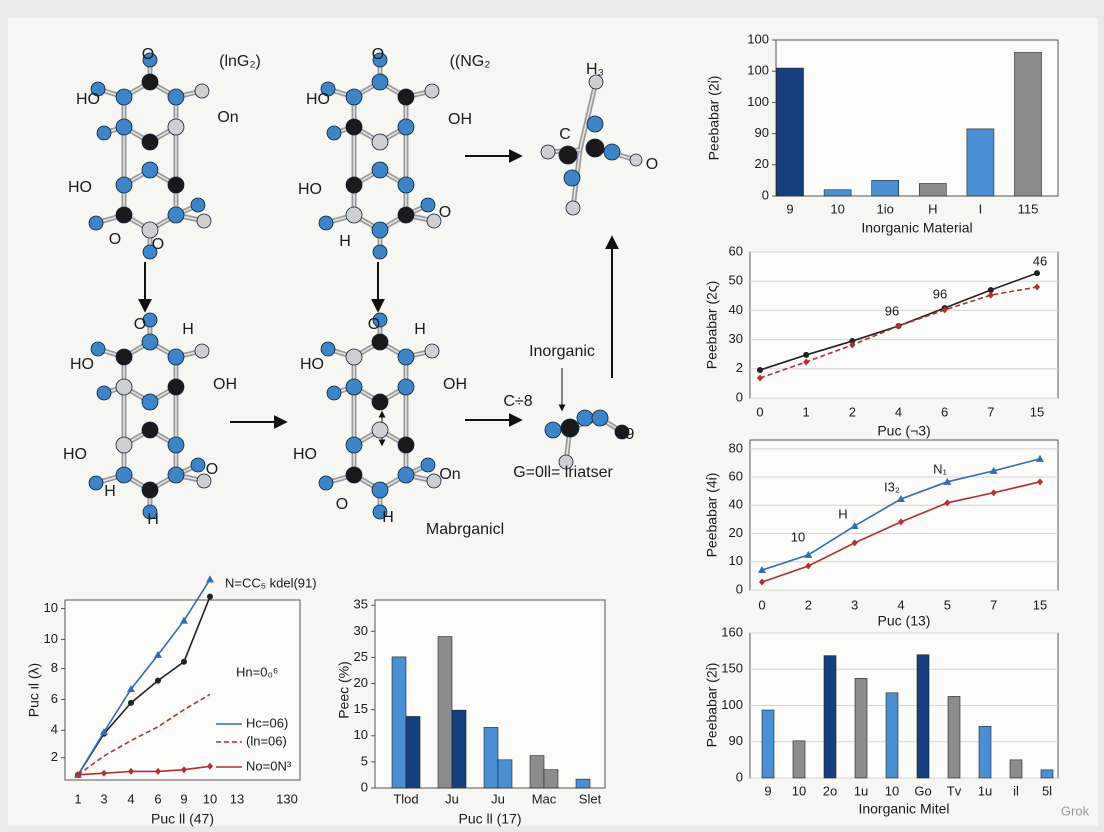 The width and height of the screenshot is (1104, 832). Describe the element at coordinates (981, 208) in the screenshot. I see `x-tick-label: I` at that location.